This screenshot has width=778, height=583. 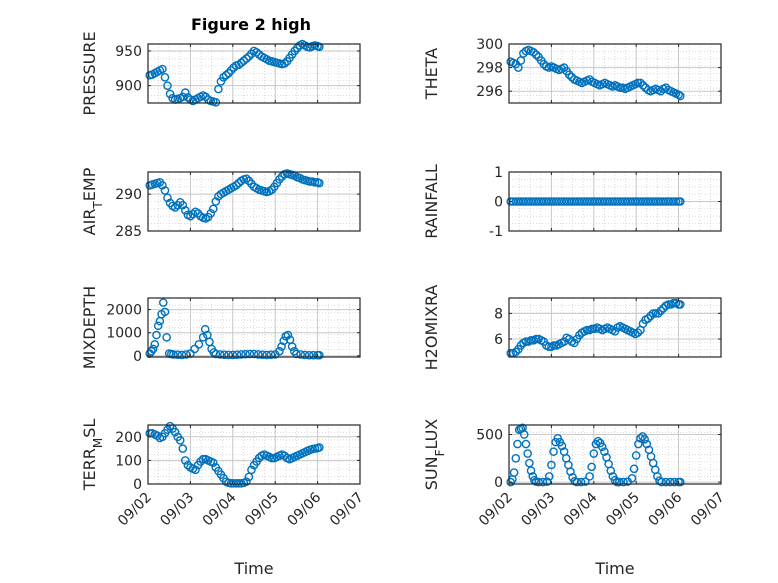 I want to click on axes-theta: 296 298 300 THETA, so click(x=572, y=70).